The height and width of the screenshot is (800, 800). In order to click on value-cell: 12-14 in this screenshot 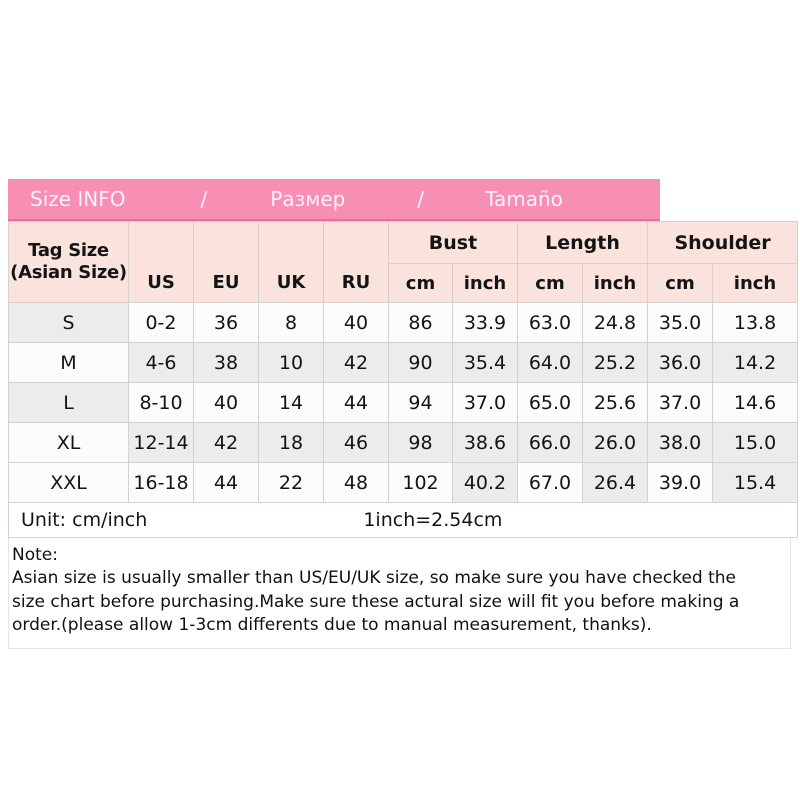, I will do `click(161, 442)`.